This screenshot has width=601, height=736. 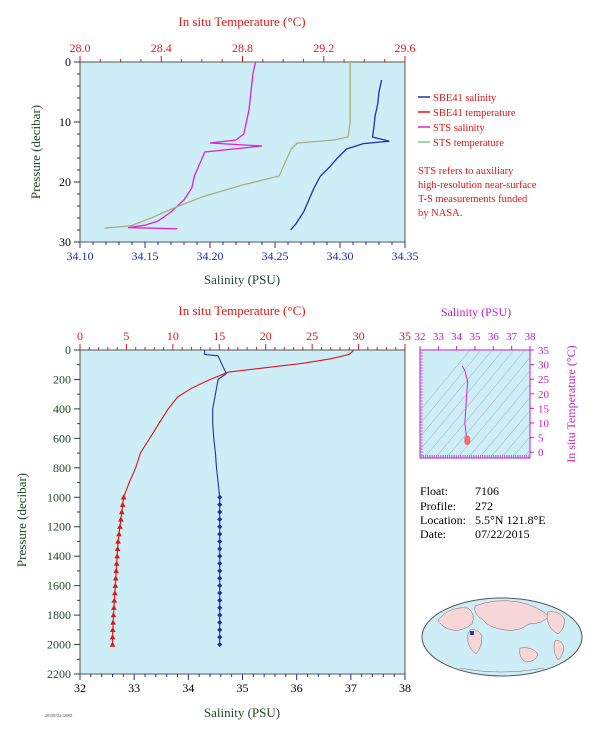 I want to click on bottom-plot-temp-tick-label: 0, so click(x=80, y=336).